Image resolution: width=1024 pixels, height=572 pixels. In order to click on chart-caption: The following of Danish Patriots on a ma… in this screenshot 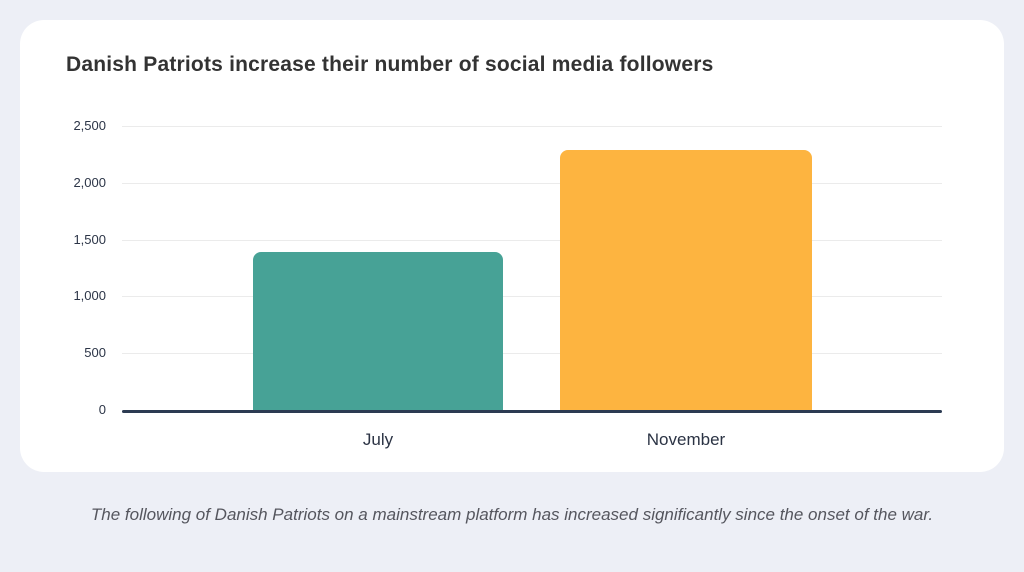, I will do `click(512, 514)`.